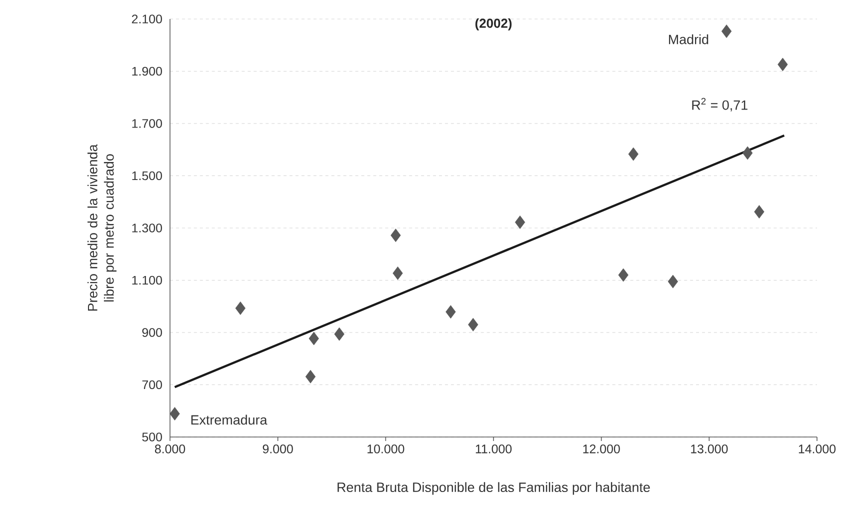 This screenshot has width=854, height=517. Describe the element at coordinates (147, 71) in the screenshot. I see `y-tick-label: 1.900` at that location.